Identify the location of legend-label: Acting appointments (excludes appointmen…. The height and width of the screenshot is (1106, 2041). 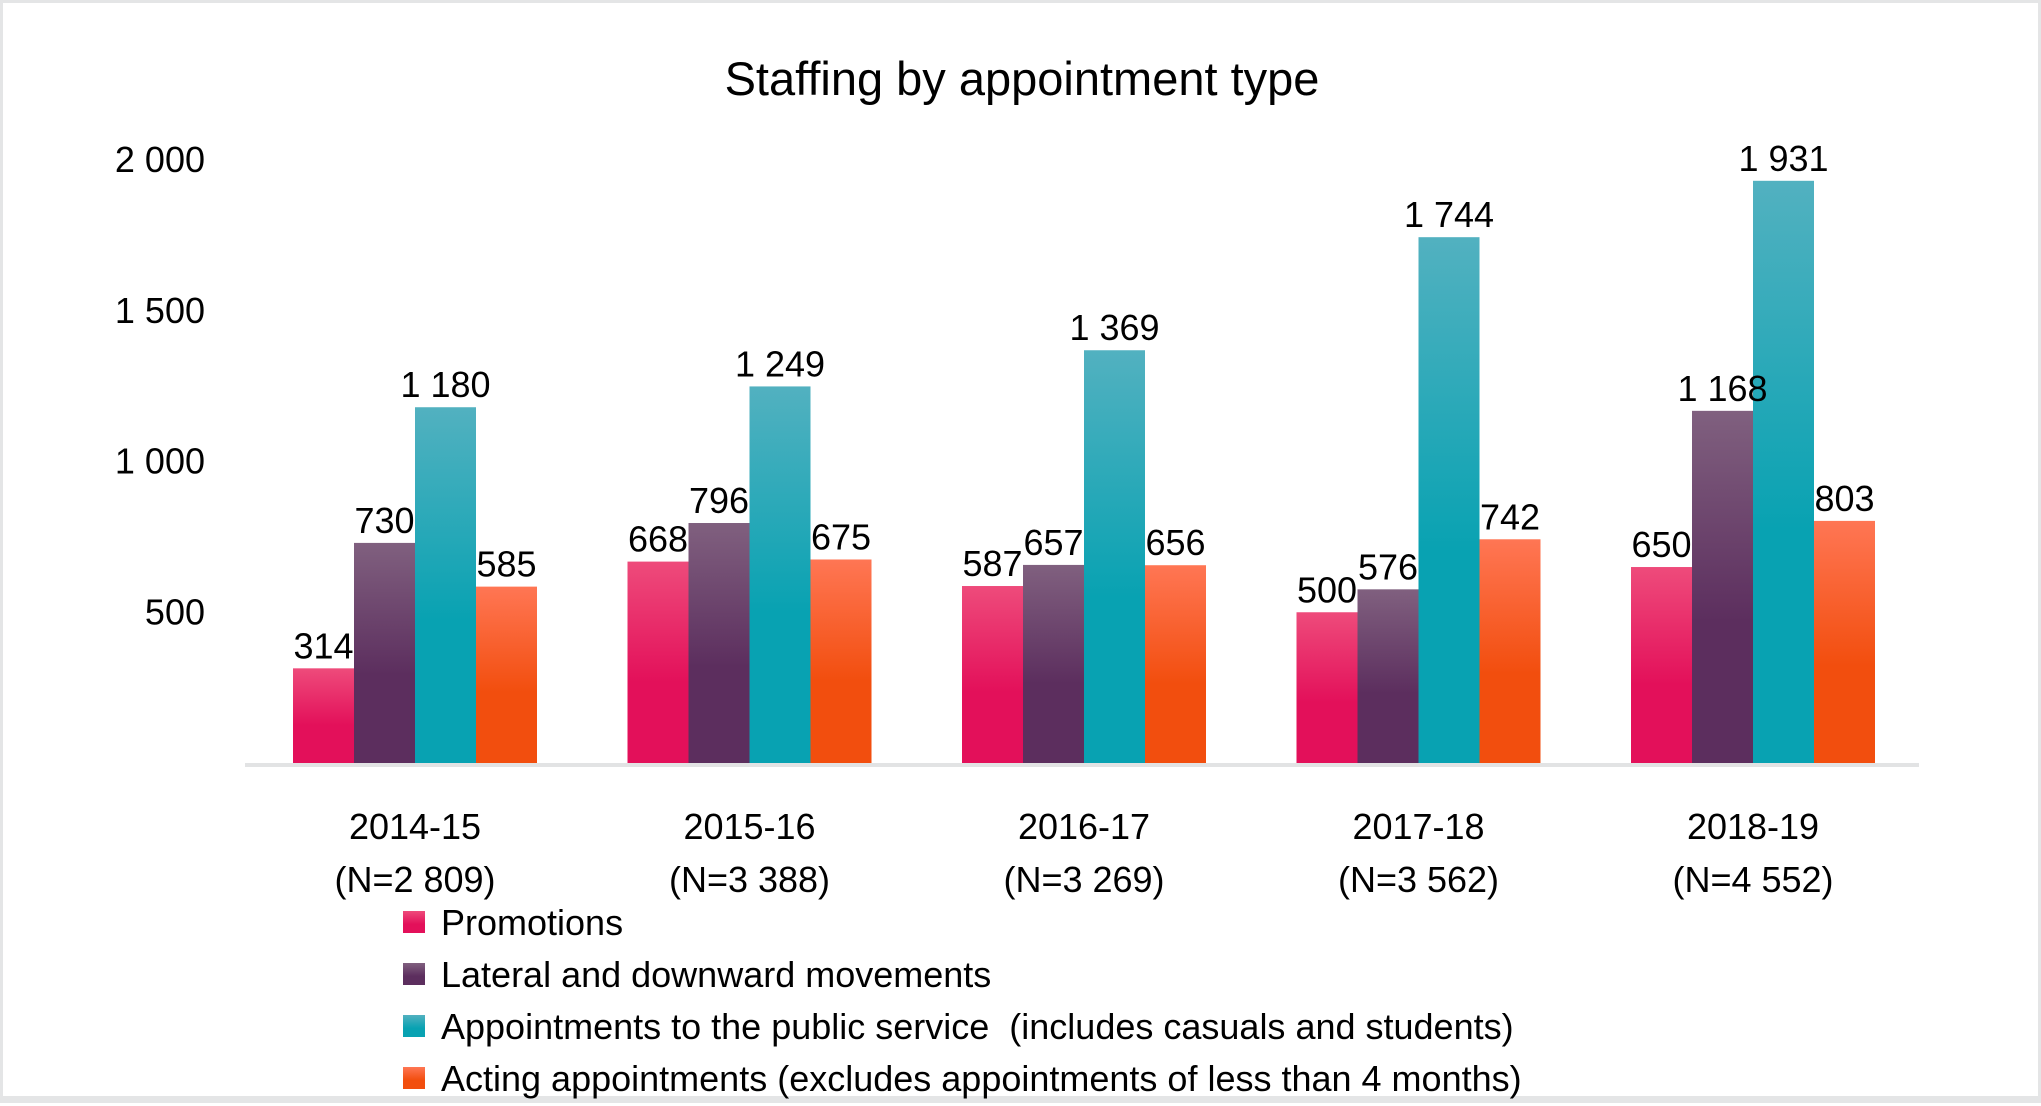
(981, 1078).